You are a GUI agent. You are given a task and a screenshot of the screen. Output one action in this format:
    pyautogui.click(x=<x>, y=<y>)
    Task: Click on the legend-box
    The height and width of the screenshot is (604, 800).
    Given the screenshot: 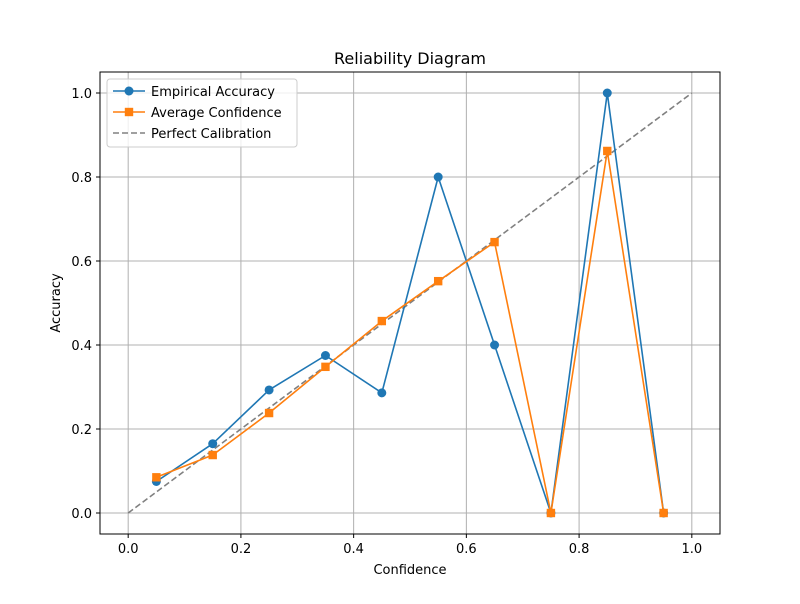 What is the action you would take?
    pyautogui.click(x=202, y=113)
    